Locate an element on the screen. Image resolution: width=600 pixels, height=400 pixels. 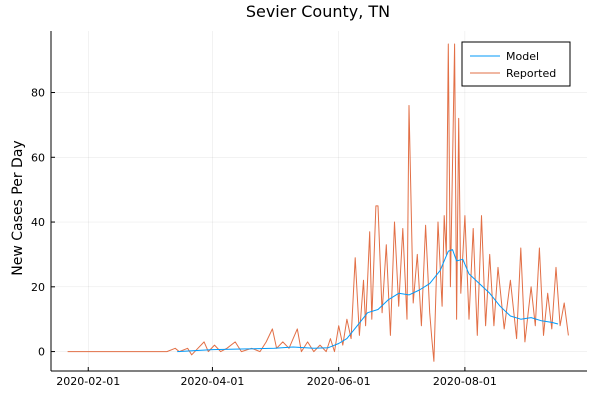
x-tick-label: 2020-04-01 is located at coordinates (212, 381).